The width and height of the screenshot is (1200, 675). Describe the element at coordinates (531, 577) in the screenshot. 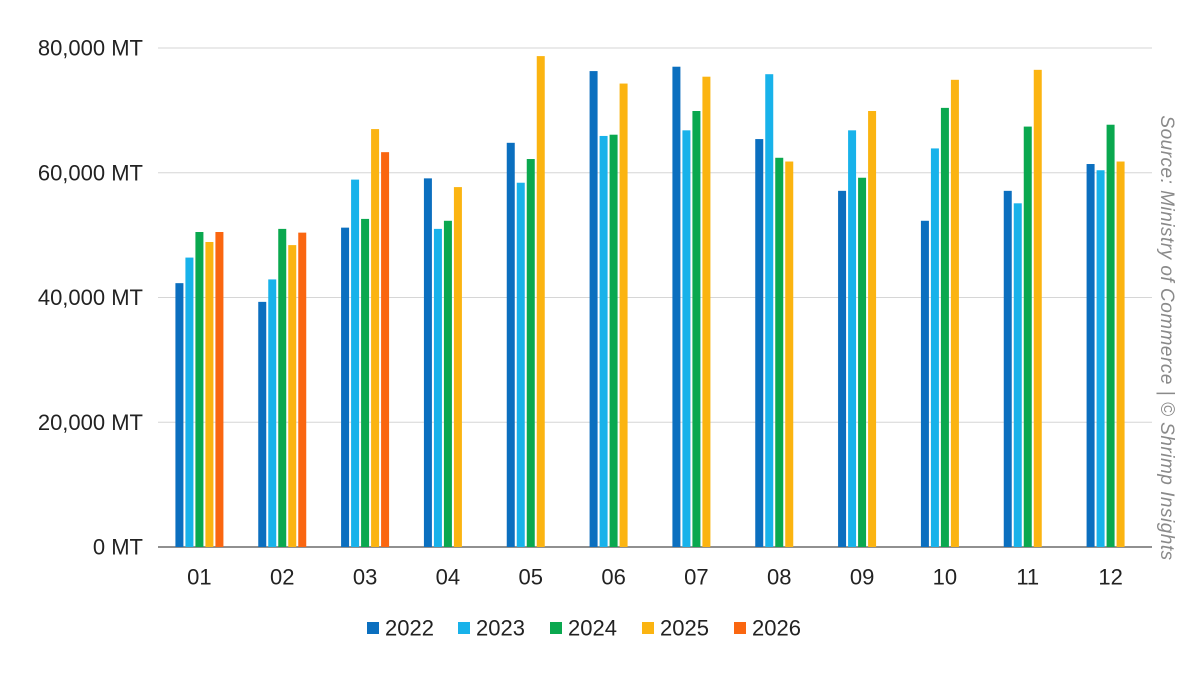

I see `x-tick-label: 05` at that location.